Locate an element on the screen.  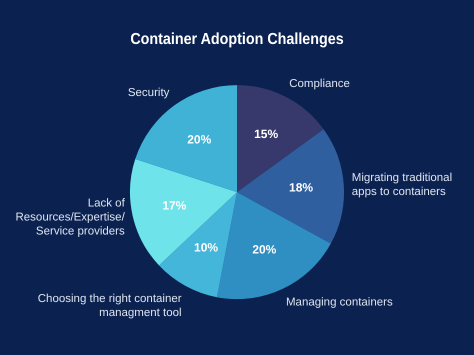
slice-label: Security is located at coordinates (149, 93).